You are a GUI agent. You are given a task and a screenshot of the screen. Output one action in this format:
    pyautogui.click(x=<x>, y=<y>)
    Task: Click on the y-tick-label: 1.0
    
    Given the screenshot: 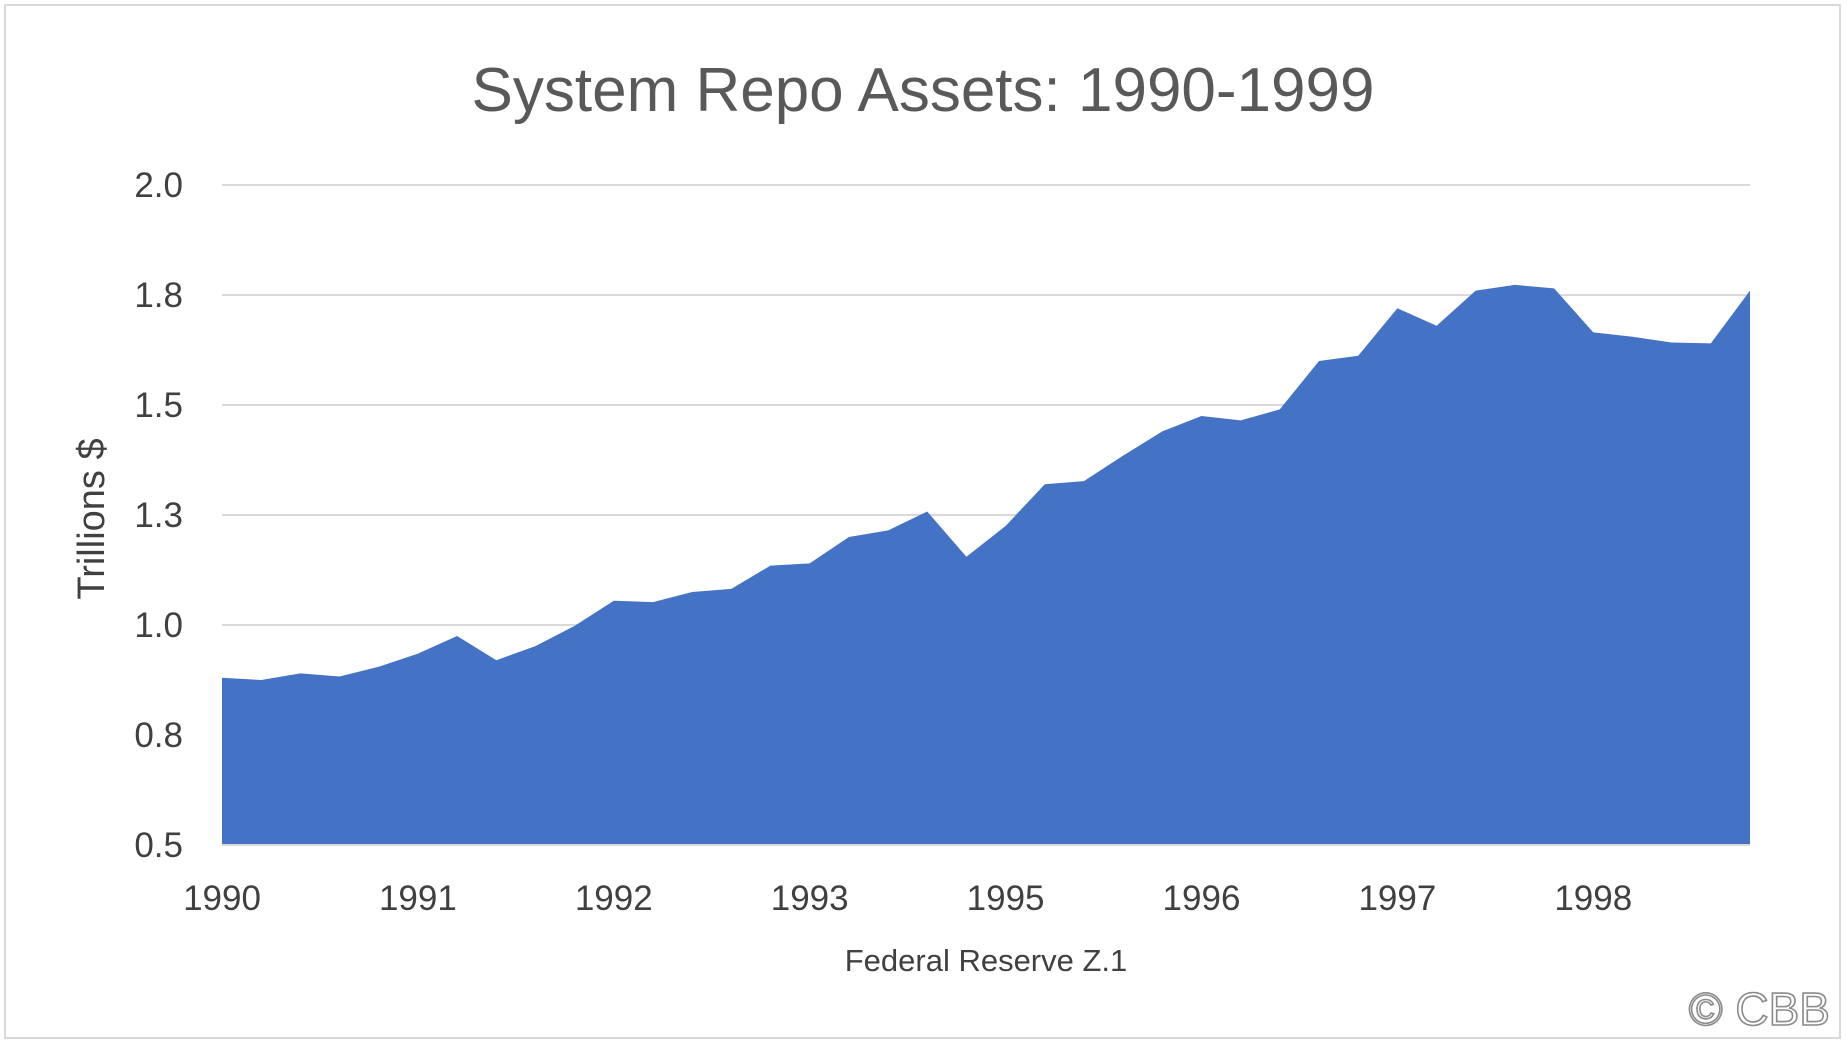 What is the action you would take?
    pyautogui.click(x=158, y=625)
    